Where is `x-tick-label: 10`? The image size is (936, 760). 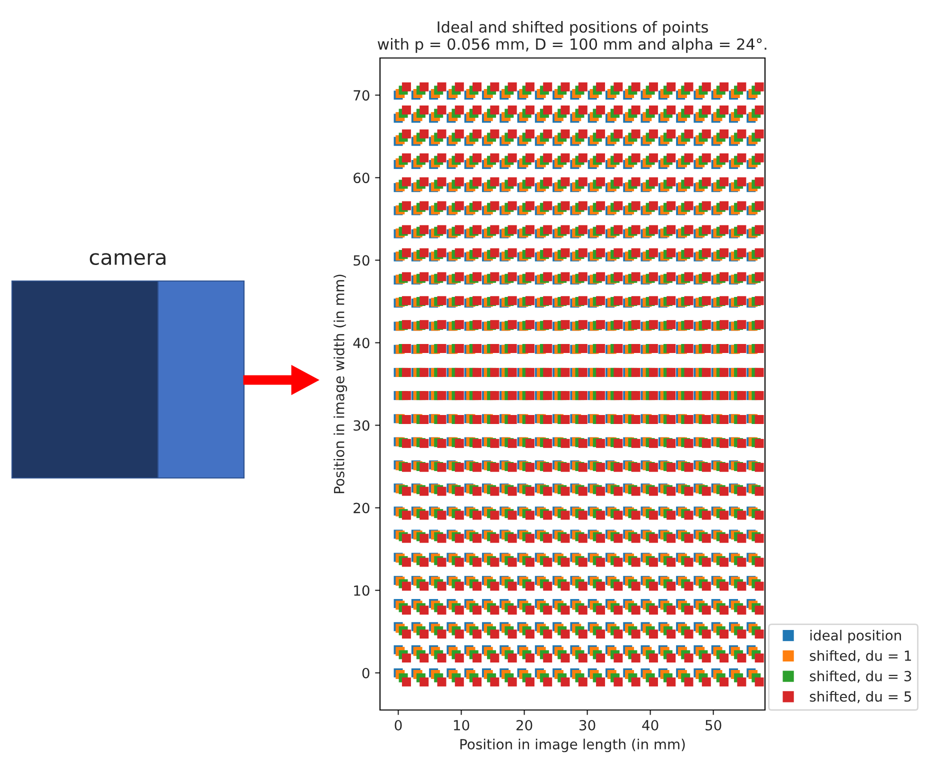 x-tick-label: 10 is located at coordinates (462, 725).